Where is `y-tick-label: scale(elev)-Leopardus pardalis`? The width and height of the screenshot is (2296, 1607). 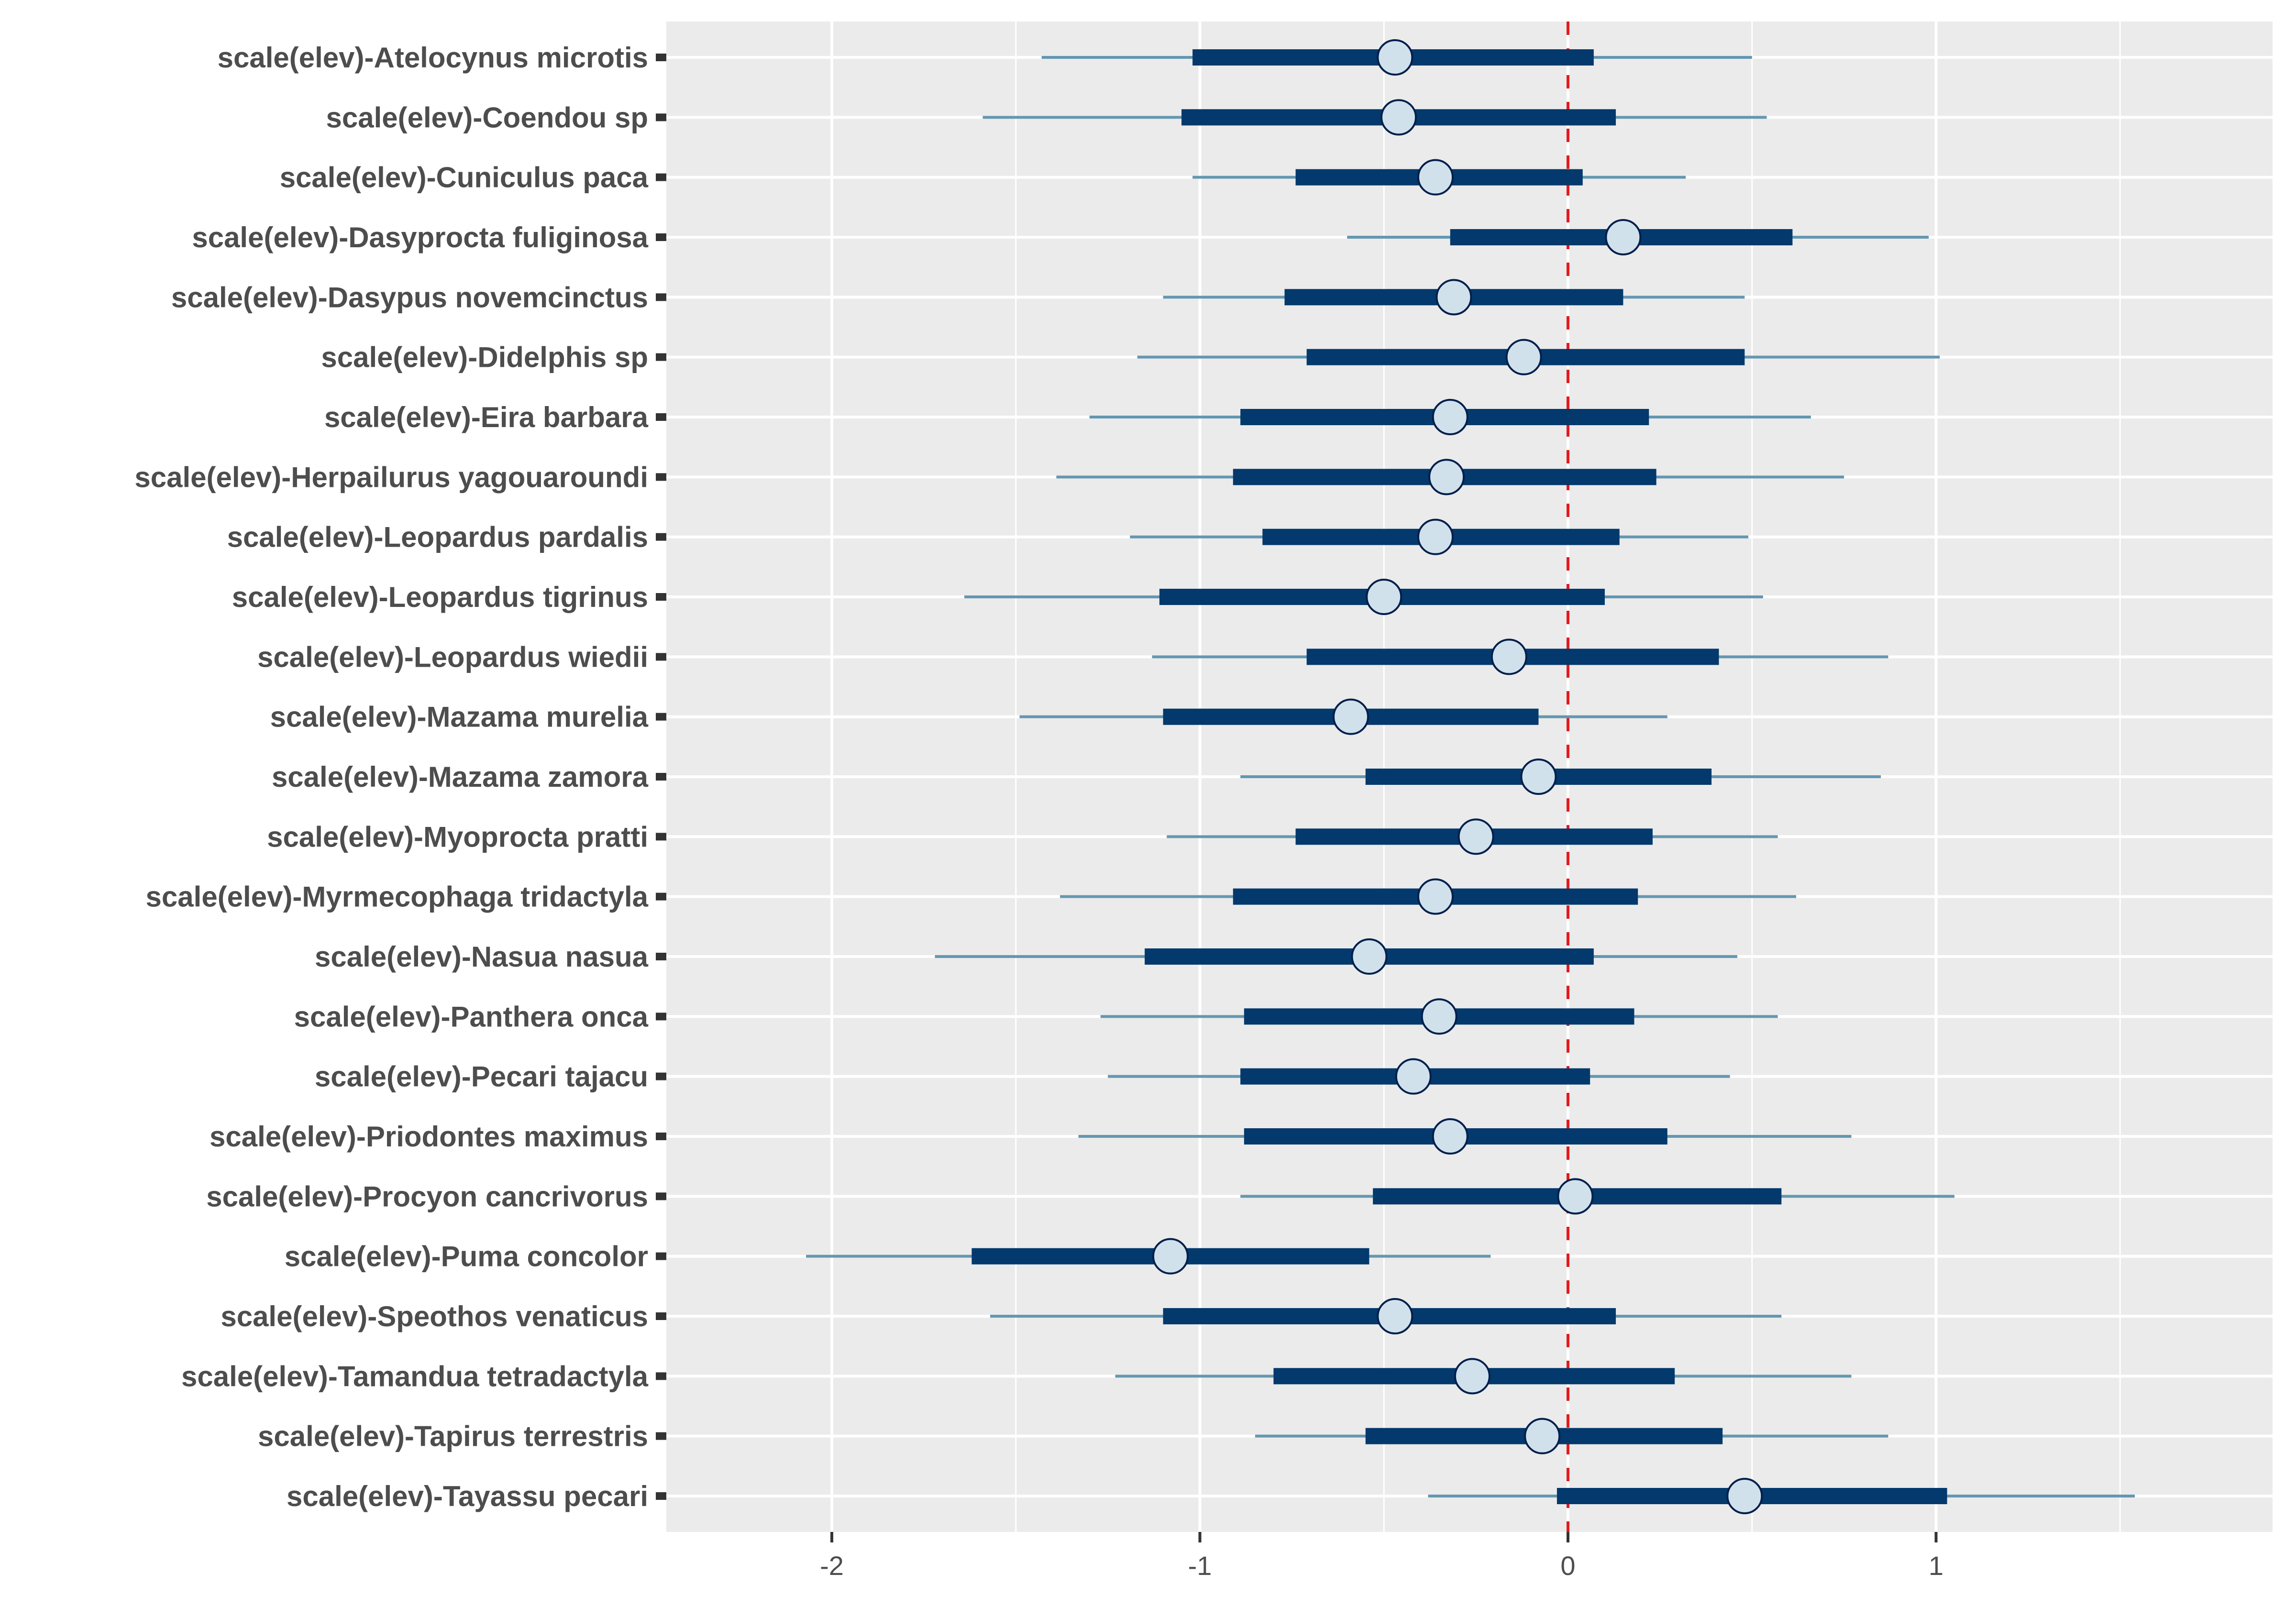 y-tick-label: scale(elev)-Leopardus pardalis is located at coordinates (438, 537).